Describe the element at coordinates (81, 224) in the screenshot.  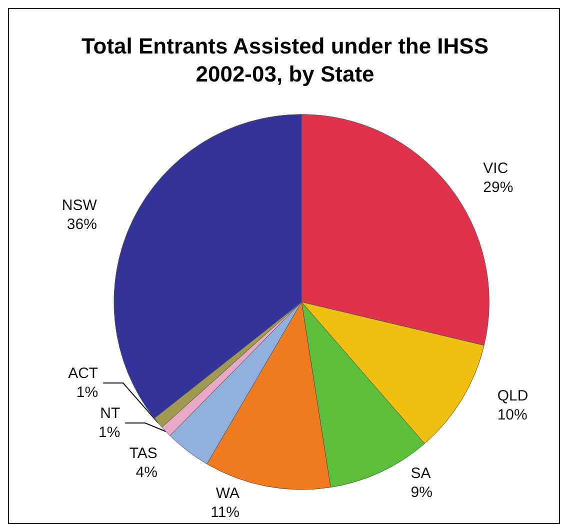
I see `data-label: 36%` at that location.